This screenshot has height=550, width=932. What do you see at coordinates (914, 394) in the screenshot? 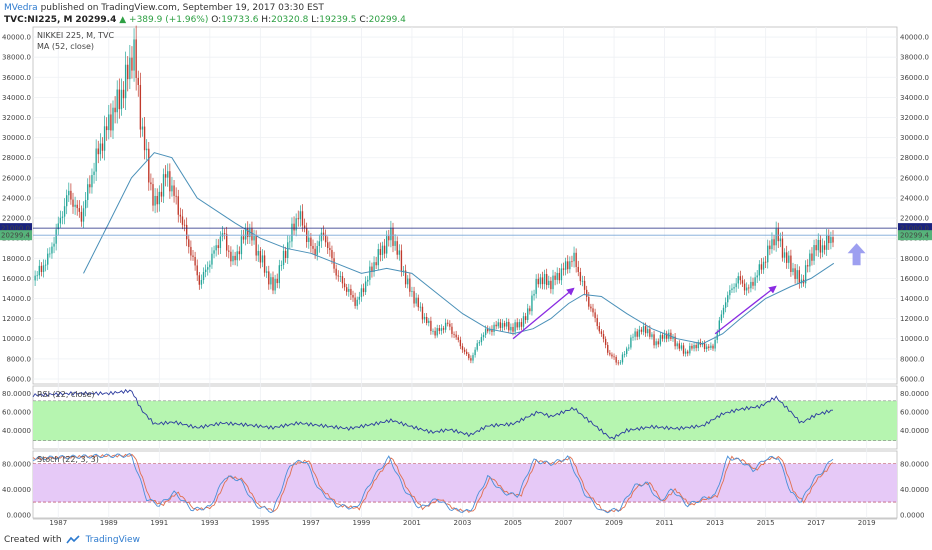
I see `rsi-tick-label: 80.0000` at bounding box center [914, 394].